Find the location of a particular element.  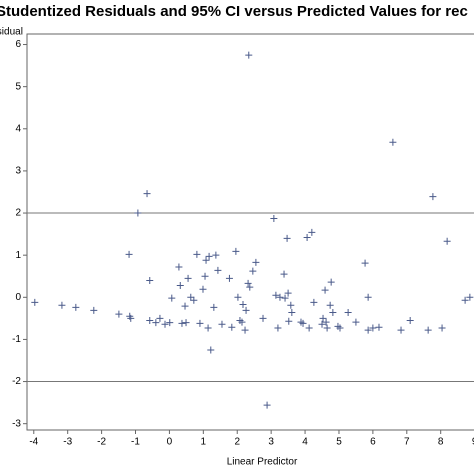

y-tick-label: 6 is located at coordinates (18, 44).